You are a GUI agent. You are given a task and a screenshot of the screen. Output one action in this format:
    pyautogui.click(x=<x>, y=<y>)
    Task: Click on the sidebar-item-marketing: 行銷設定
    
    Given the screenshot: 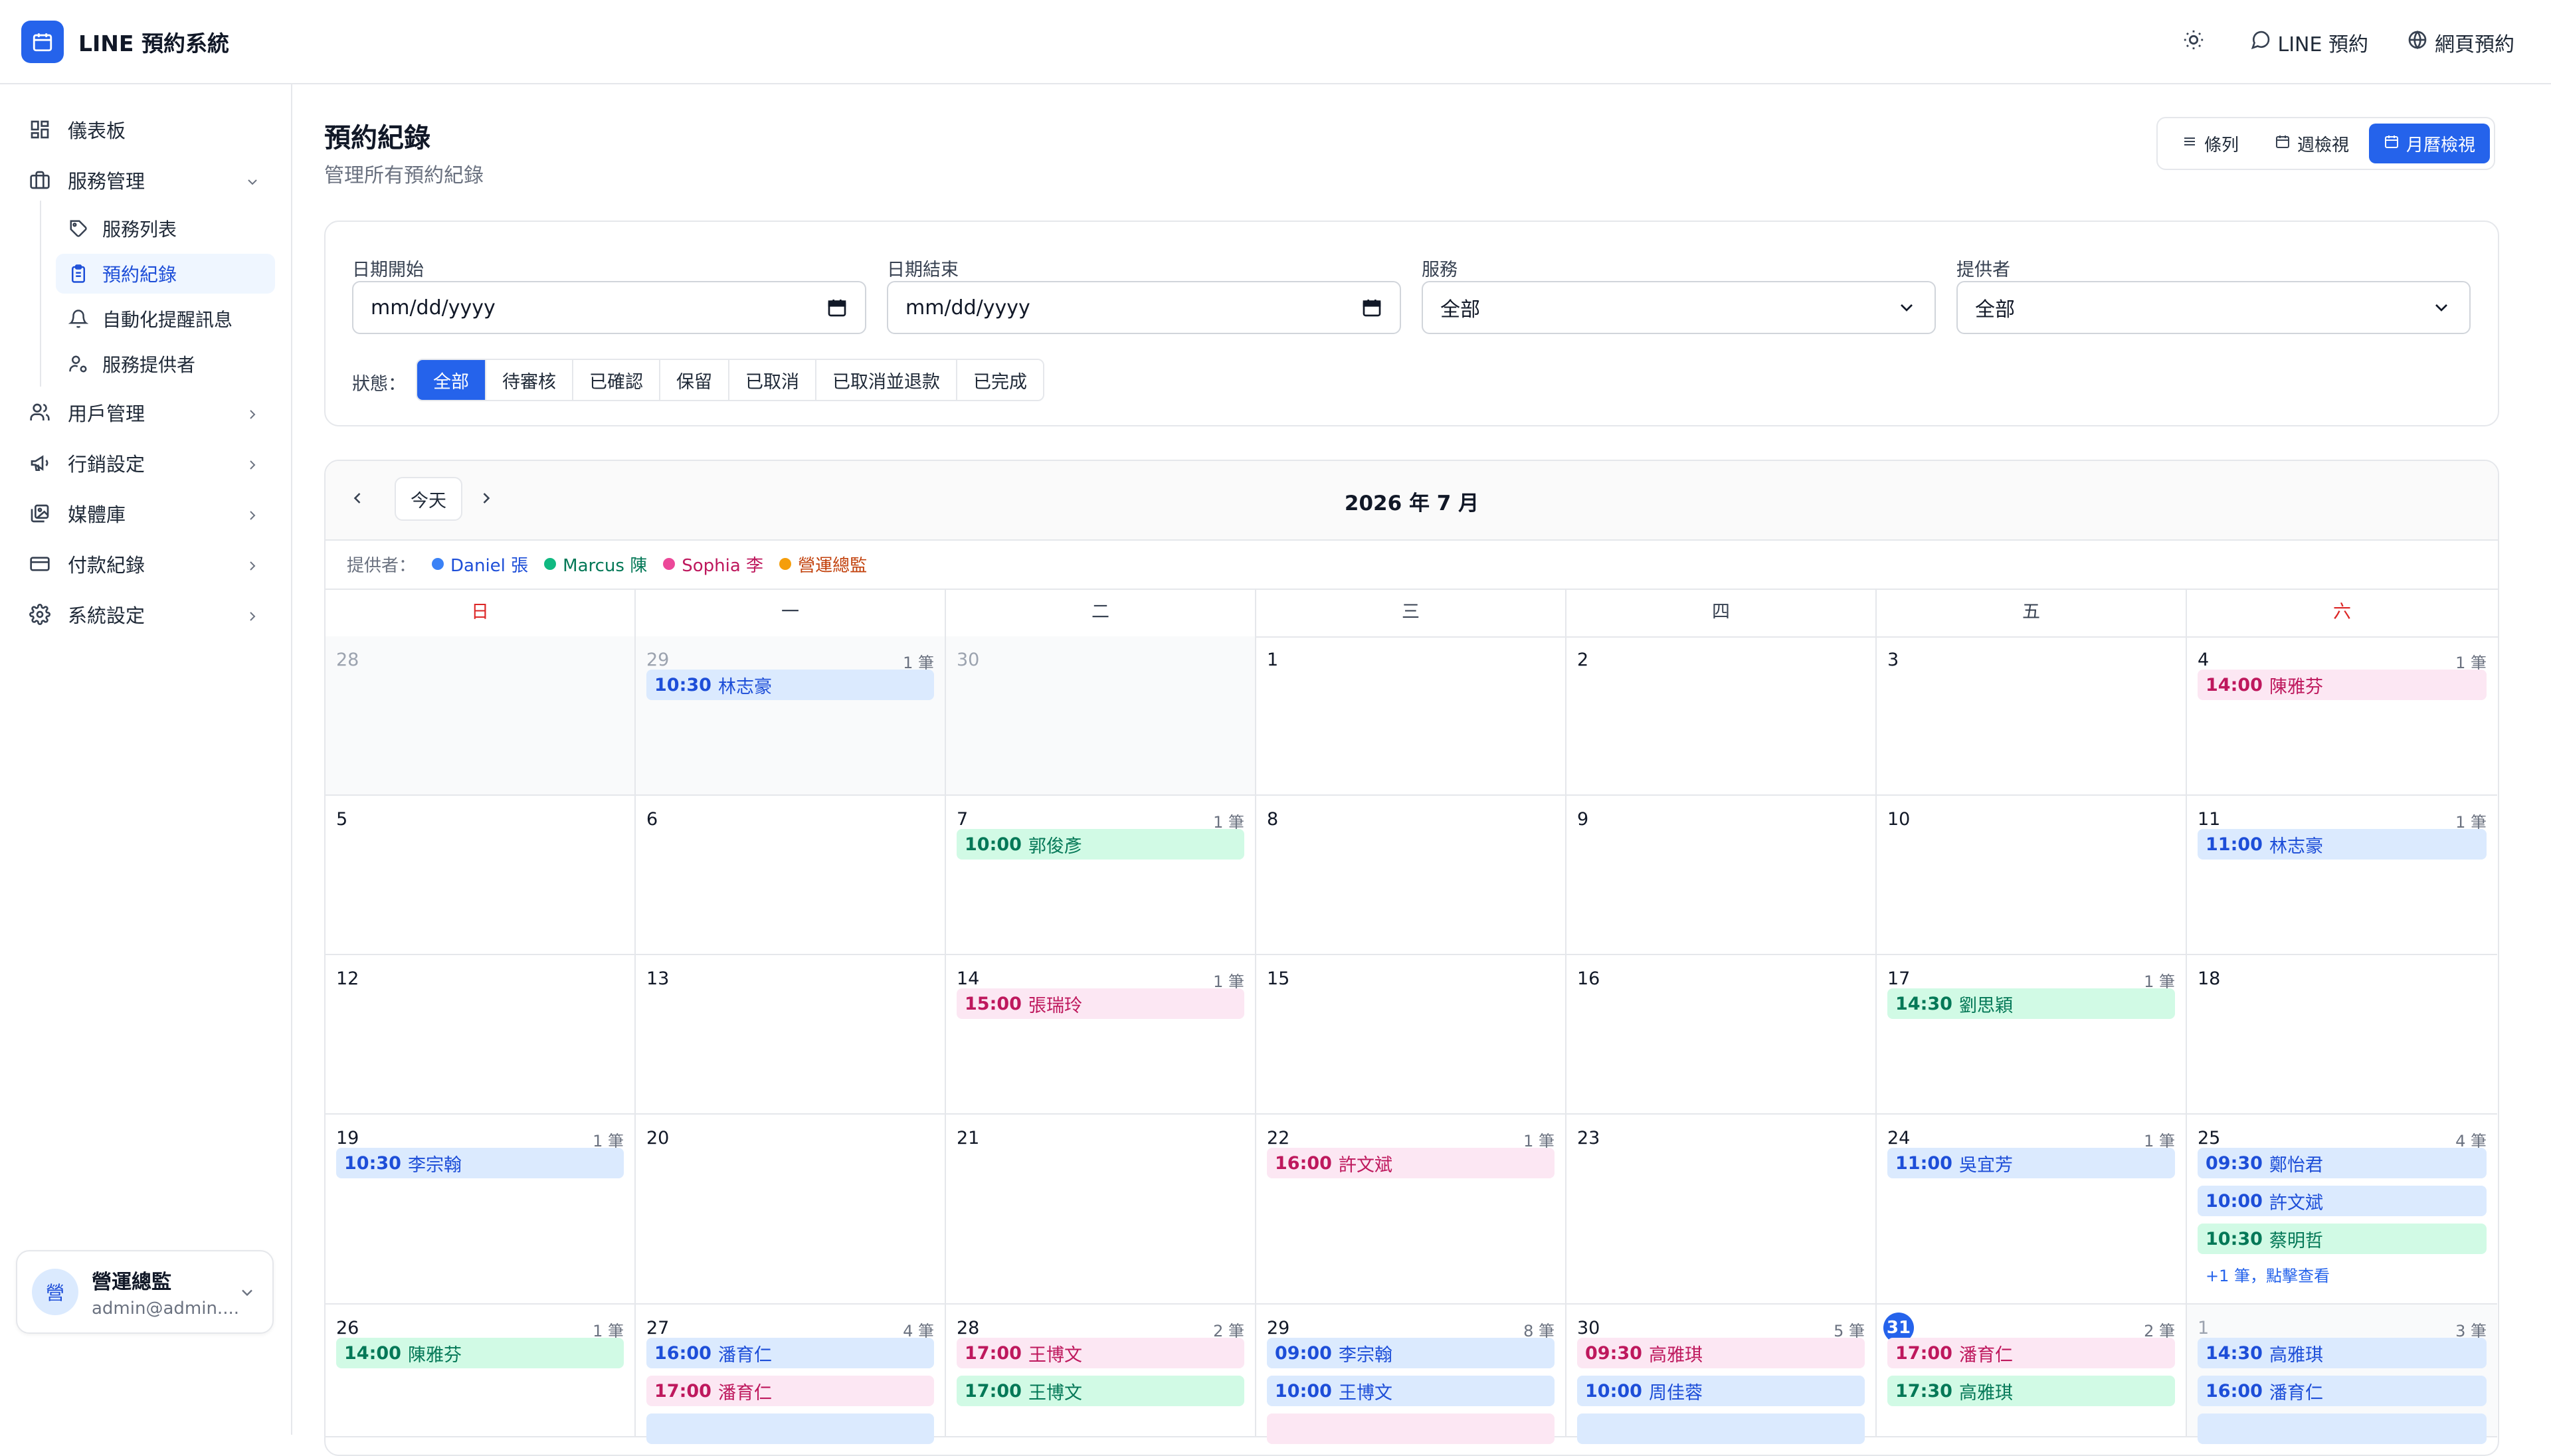 What is the action you would take?
    pyautogui.click(x=149, y=463)
    